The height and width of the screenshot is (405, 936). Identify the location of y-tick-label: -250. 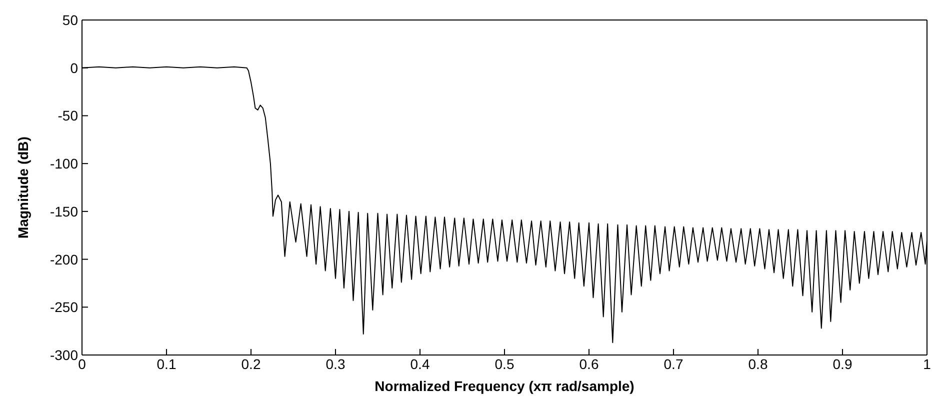
(64, 307).